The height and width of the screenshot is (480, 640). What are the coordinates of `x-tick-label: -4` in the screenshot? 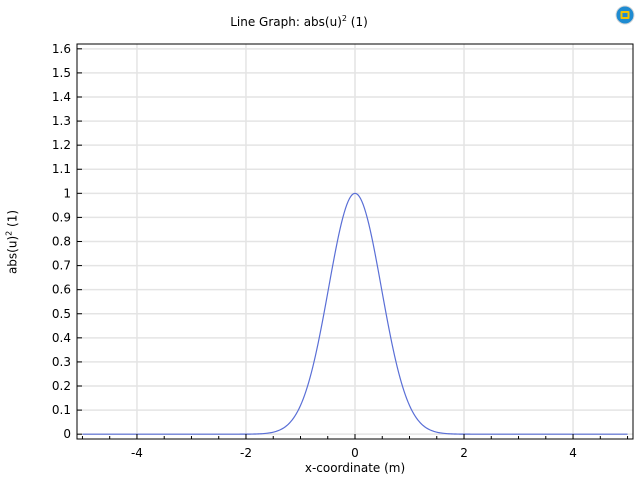 It's located at (137, 453).